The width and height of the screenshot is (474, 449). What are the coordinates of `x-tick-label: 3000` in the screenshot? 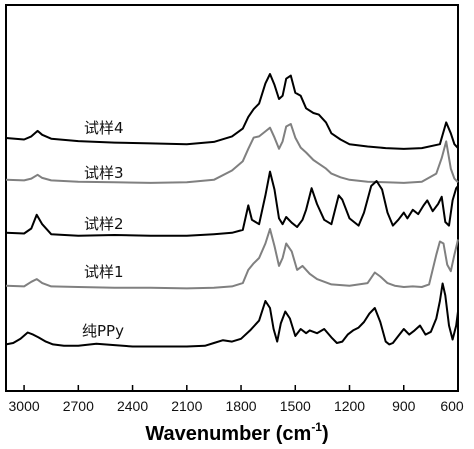 It's located at (24, 406).